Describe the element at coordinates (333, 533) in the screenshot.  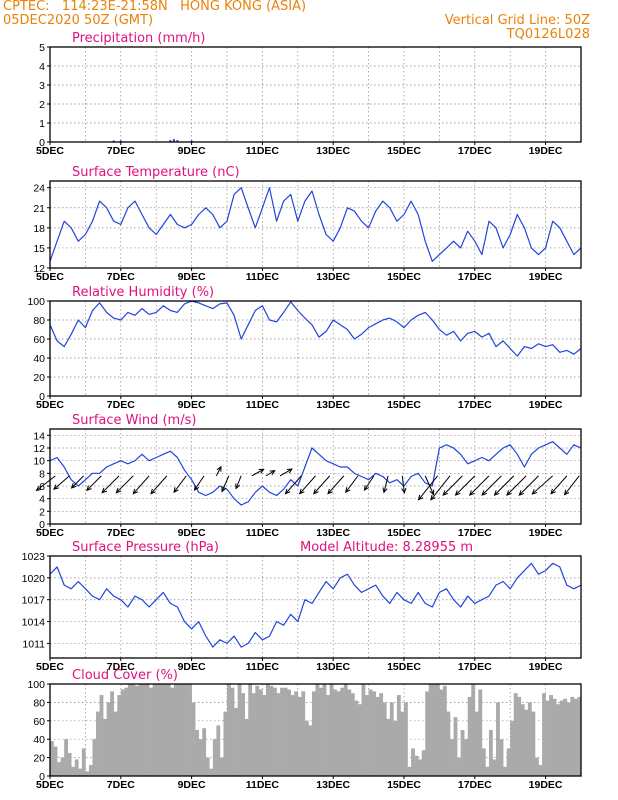
I see `x-tick-label: 13DEC` at that location.